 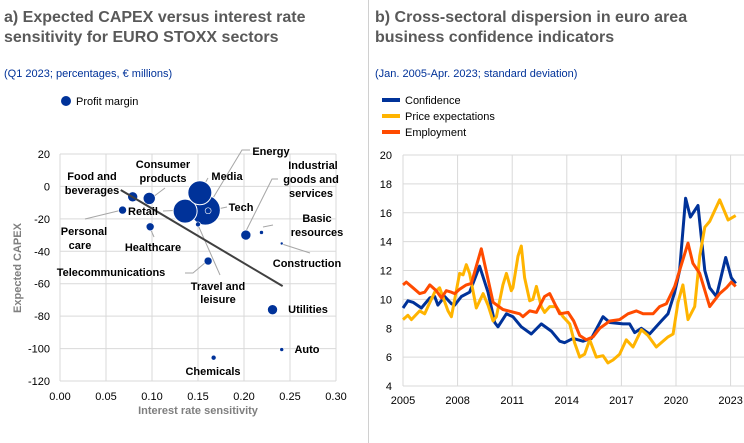 What do you see at coordinates (197, 397) in the screenshot?
I see `x-tick-label: 0.15` at bounding box center [197, 397].